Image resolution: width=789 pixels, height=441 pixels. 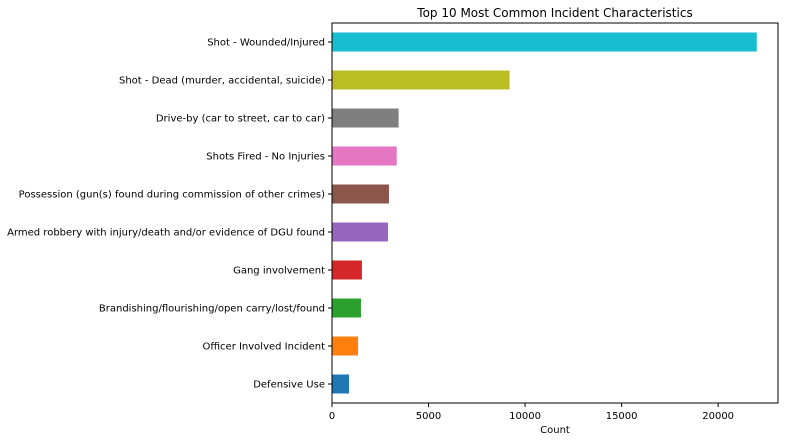 I want to click on category-label: Officer Involved Incident, so click(x=264, y=347).